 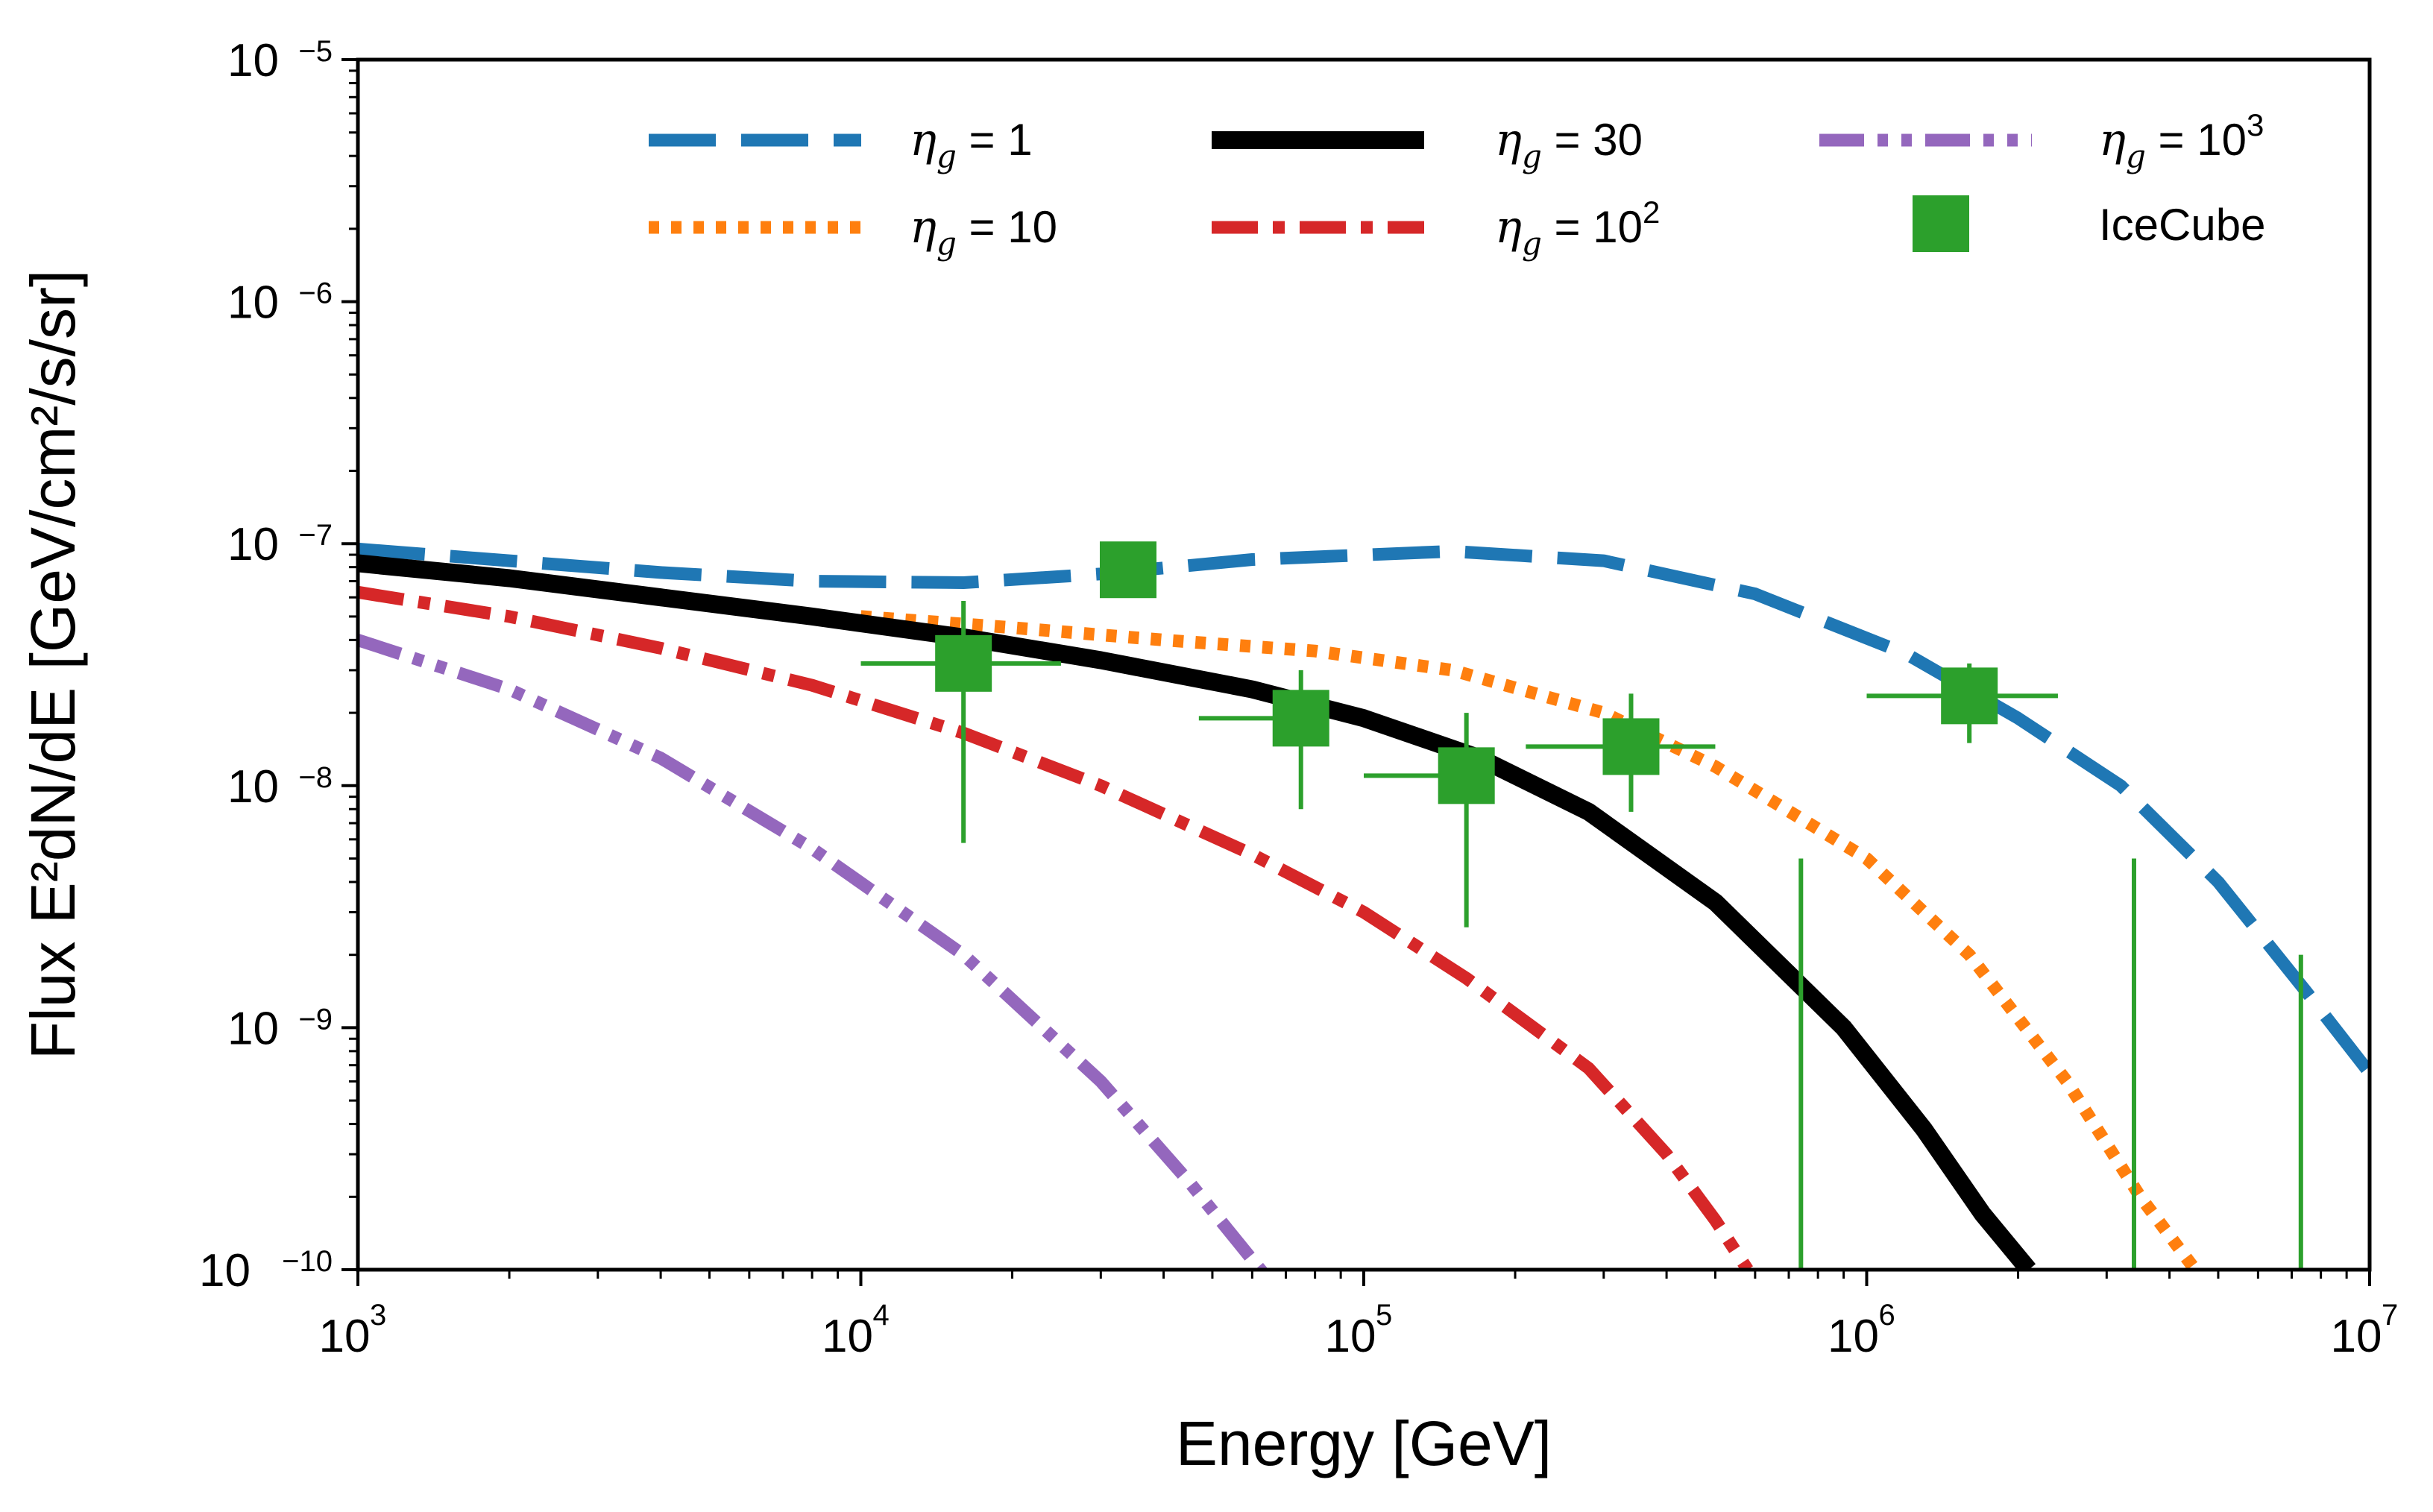 I want to click on svg-text: 3, so click(x=378, y=1315).